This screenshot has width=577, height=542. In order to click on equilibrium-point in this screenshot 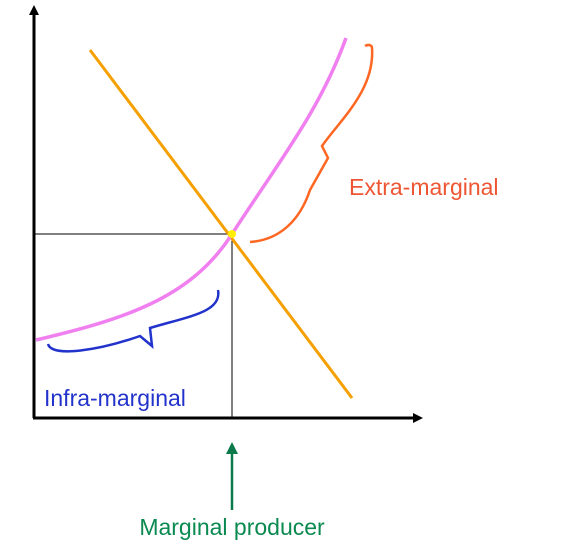, I will do `click(232, 234)`.